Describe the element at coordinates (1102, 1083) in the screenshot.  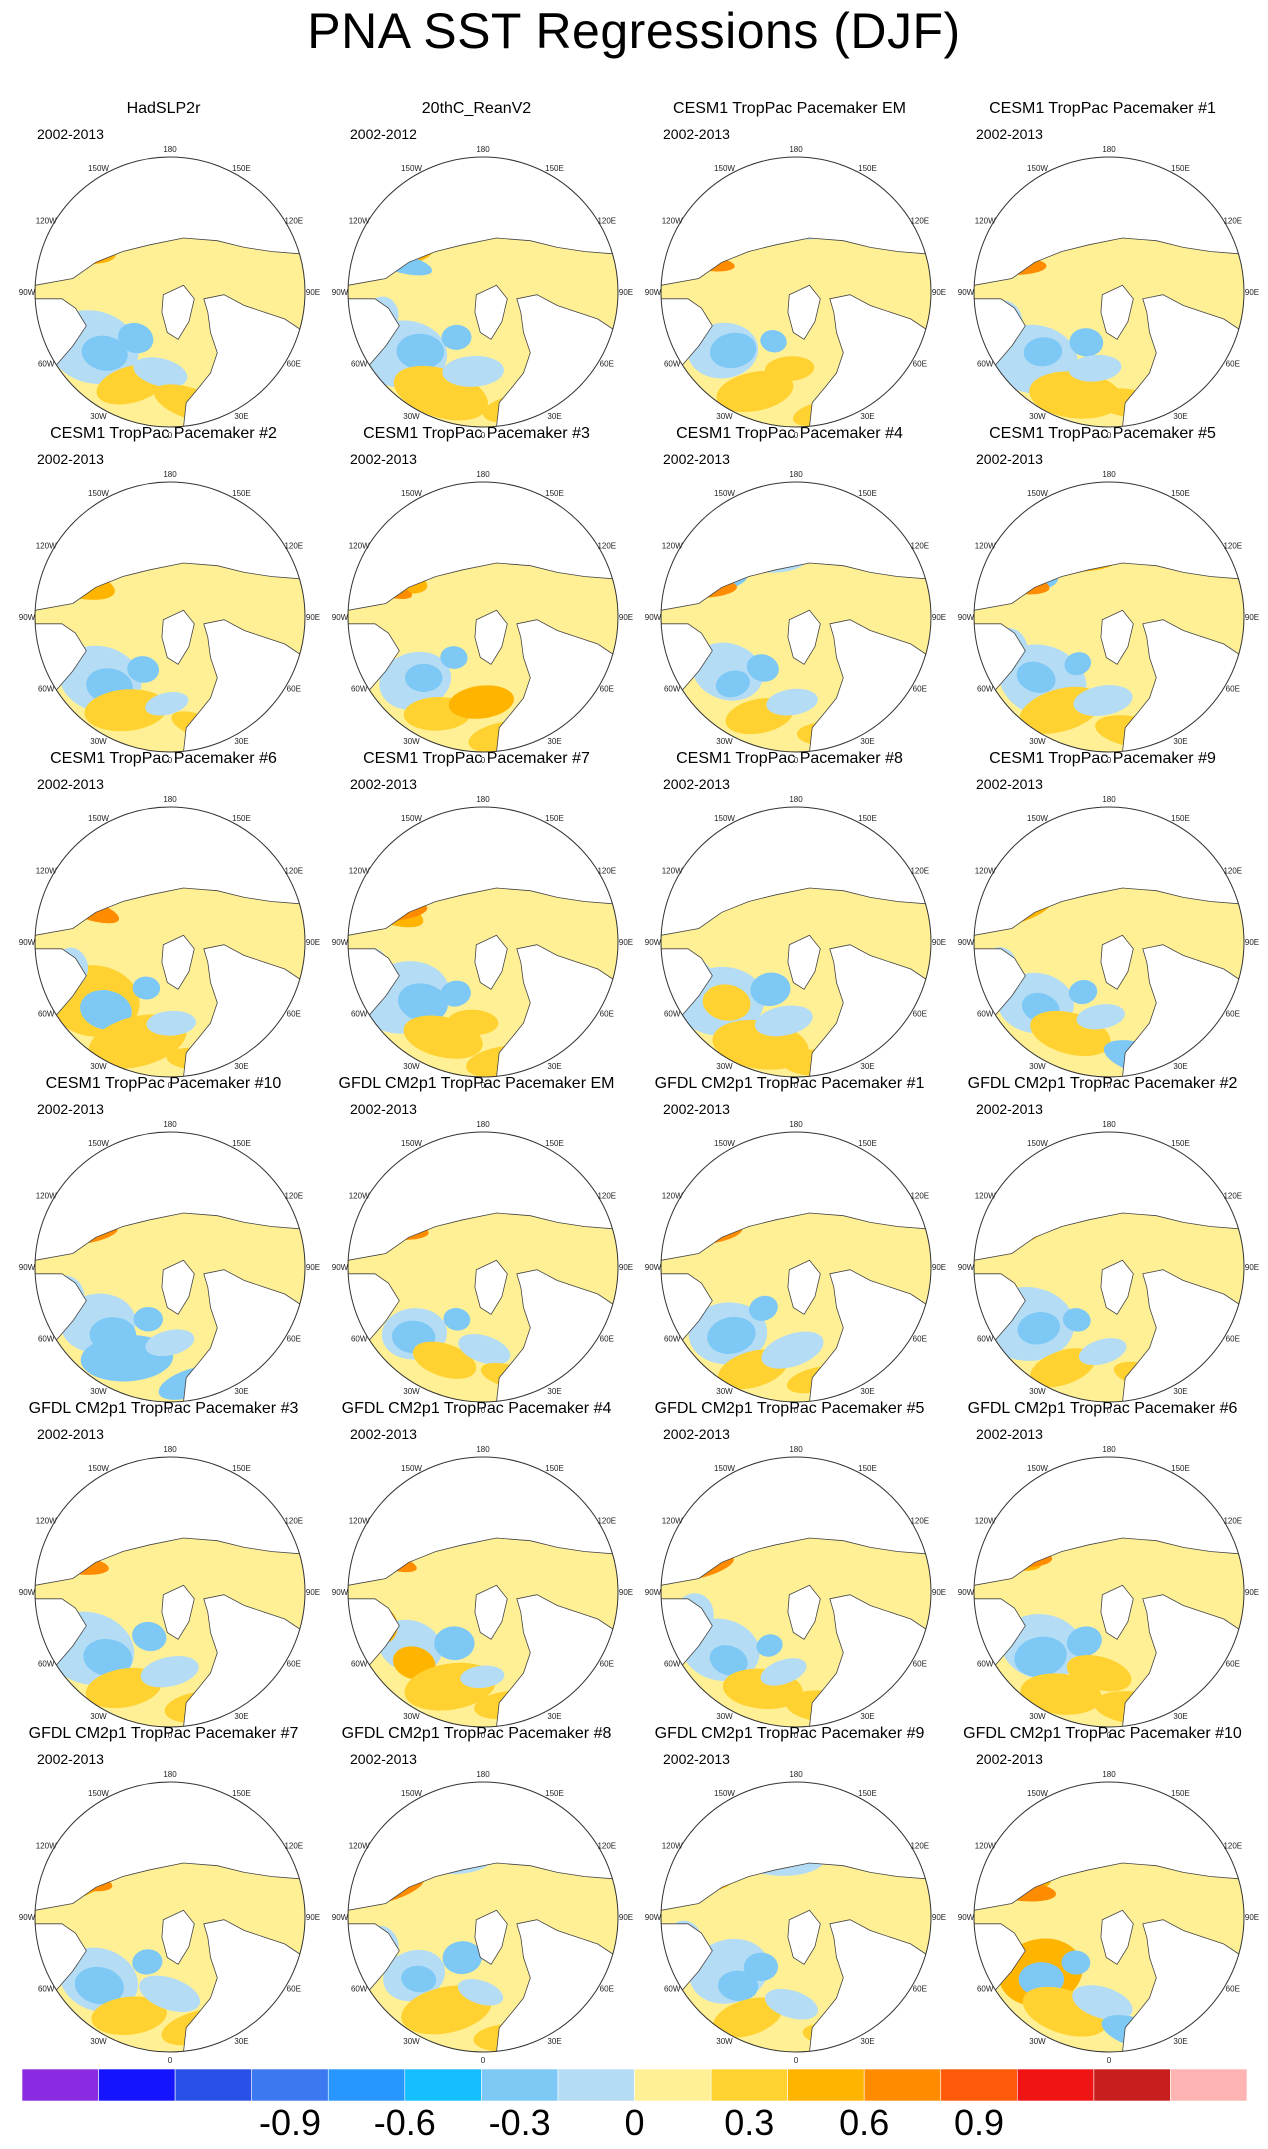
I see `panel-title: GFDL CM2p1 TropPac Pacemaker #2` at that location.